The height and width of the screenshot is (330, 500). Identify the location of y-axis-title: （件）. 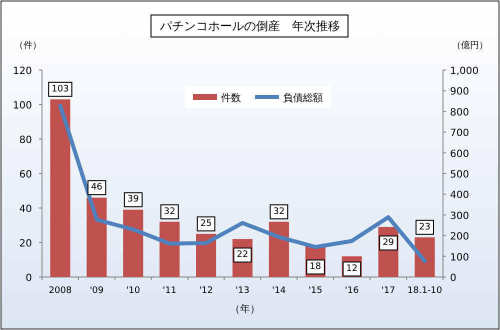
(28, 45).